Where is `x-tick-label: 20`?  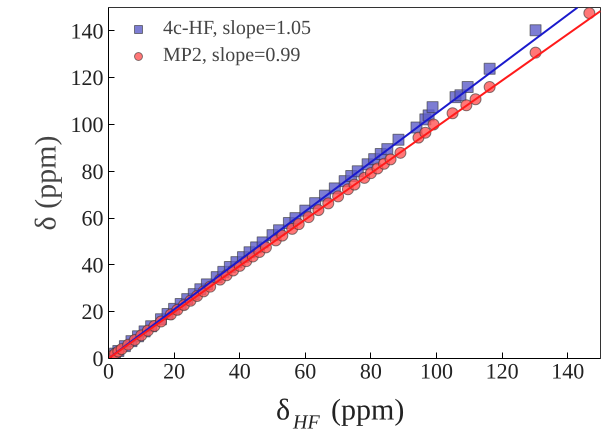 x-tick-label: 20 is located at coordinates (174, 371).